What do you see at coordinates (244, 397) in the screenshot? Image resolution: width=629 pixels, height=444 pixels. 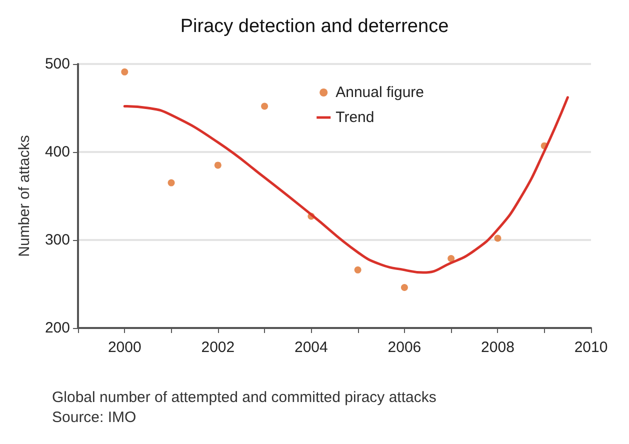 I see `text: Global number of attempted and committed piracy attacks` at bounding box center [244, 397].